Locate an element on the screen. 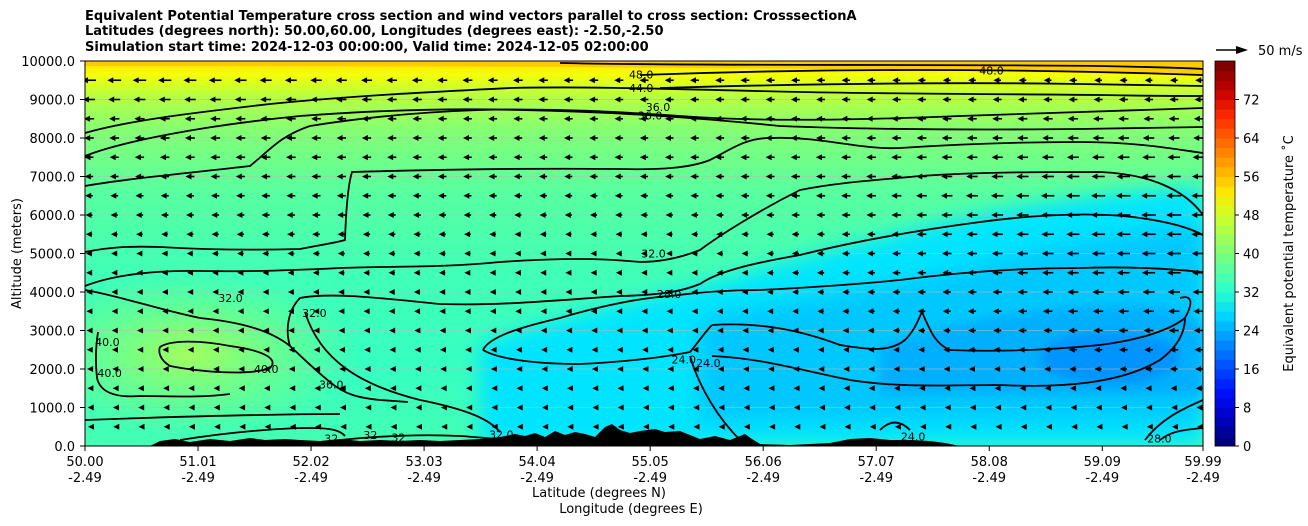 The width and height of the screenshot is (1308, 526). x-axis-label-latitude: Latitude (degrees N) is located at coordinates (599, 493).